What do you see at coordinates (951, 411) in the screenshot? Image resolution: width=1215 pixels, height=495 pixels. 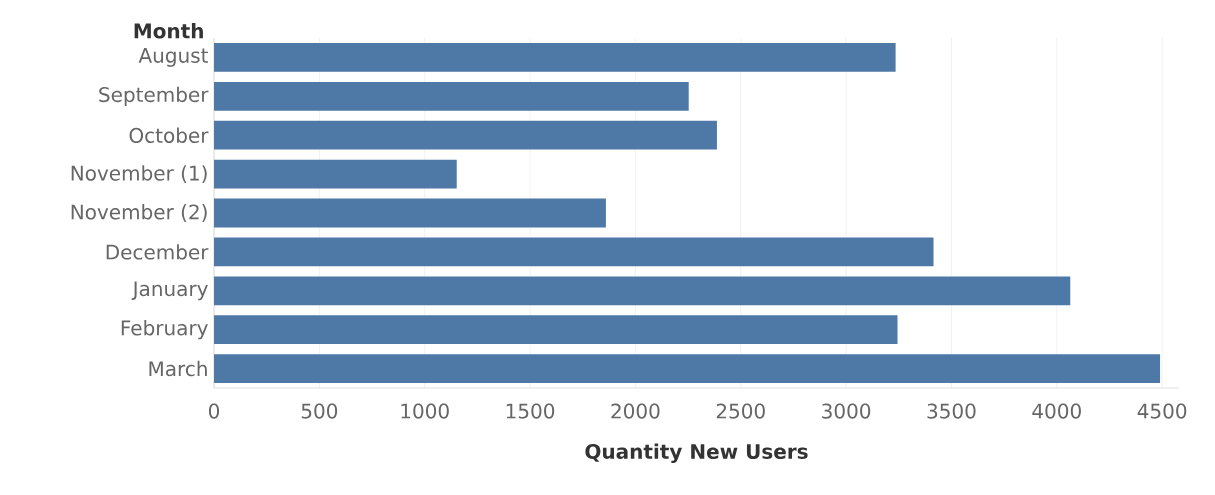 I see `x-tick-label: 3500` at bounding box center [951, 411].